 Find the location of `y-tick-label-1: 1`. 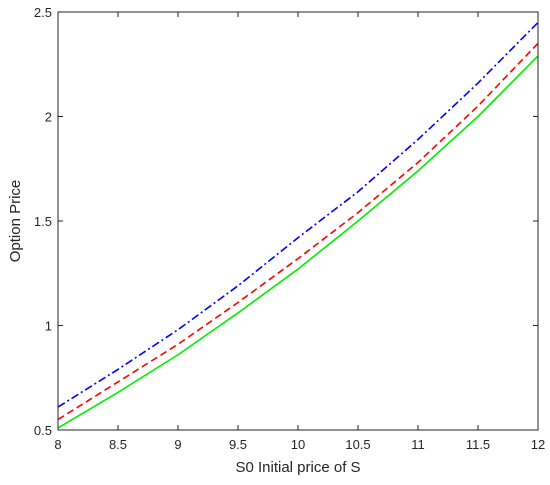

y-tick-label-1: 1 is located at coordinates (48, 326).